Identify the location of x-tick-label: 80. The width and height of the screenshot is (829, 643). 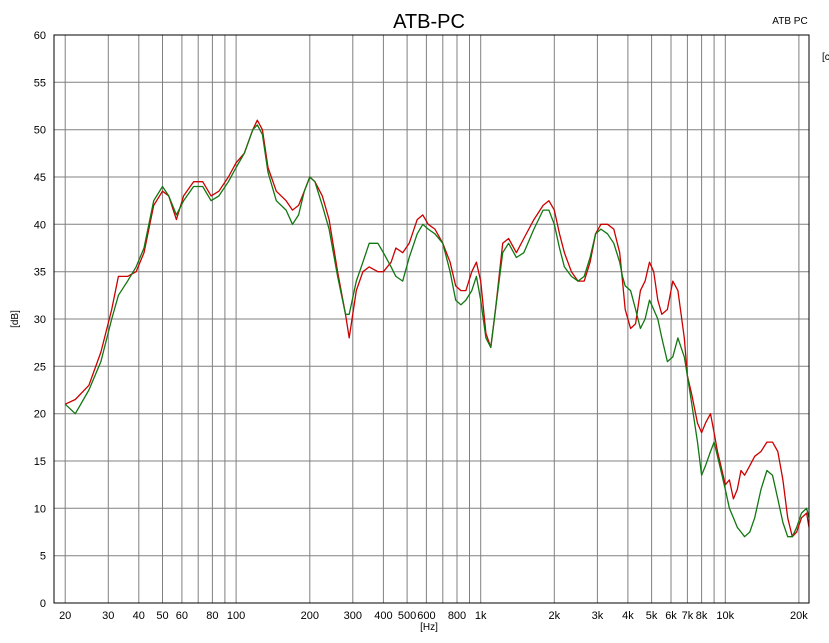
(212, 616).